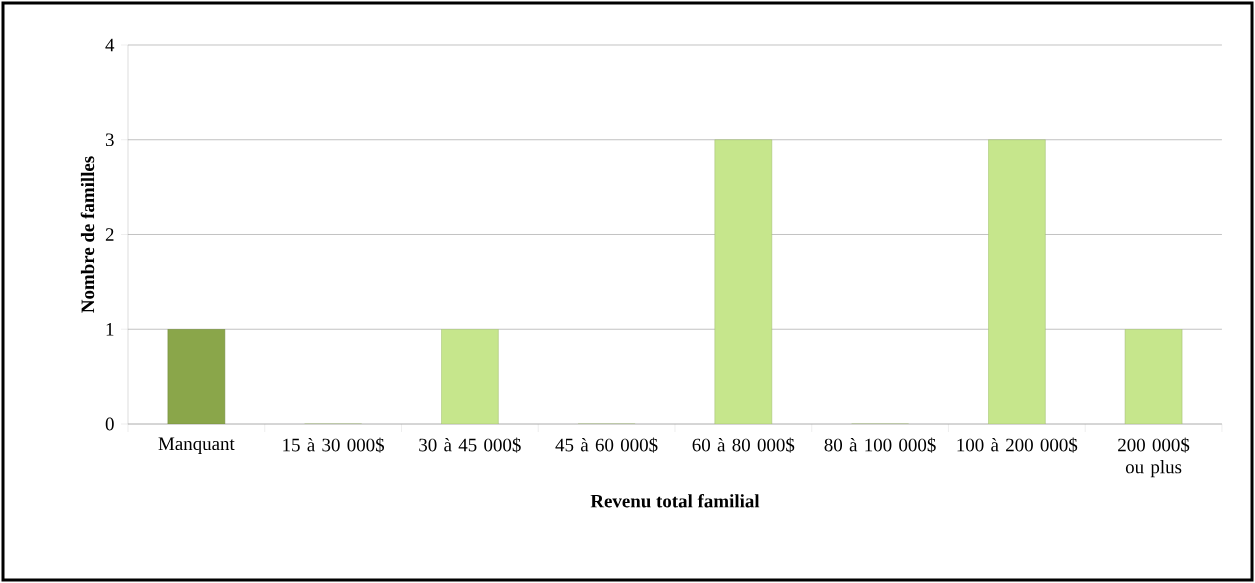 The height and width of the screenshot is (583, 1255). What do you see at coordinates (109, 140) in the screenshot?
I see `y-tick-label: 3` at bounding box center [109, 140].